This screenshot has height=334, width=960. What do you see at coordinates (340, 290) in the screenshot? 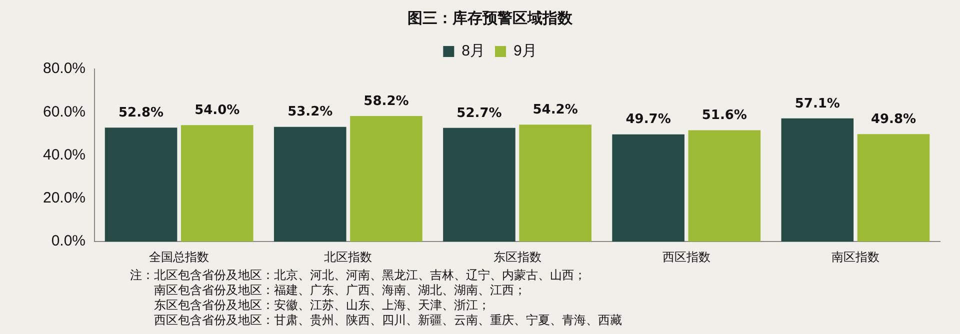
I see `text: 南区包含省份及地区：福建、广东、广西、海南、湖北、湖南、江西；` at bounding box center [340, 290].